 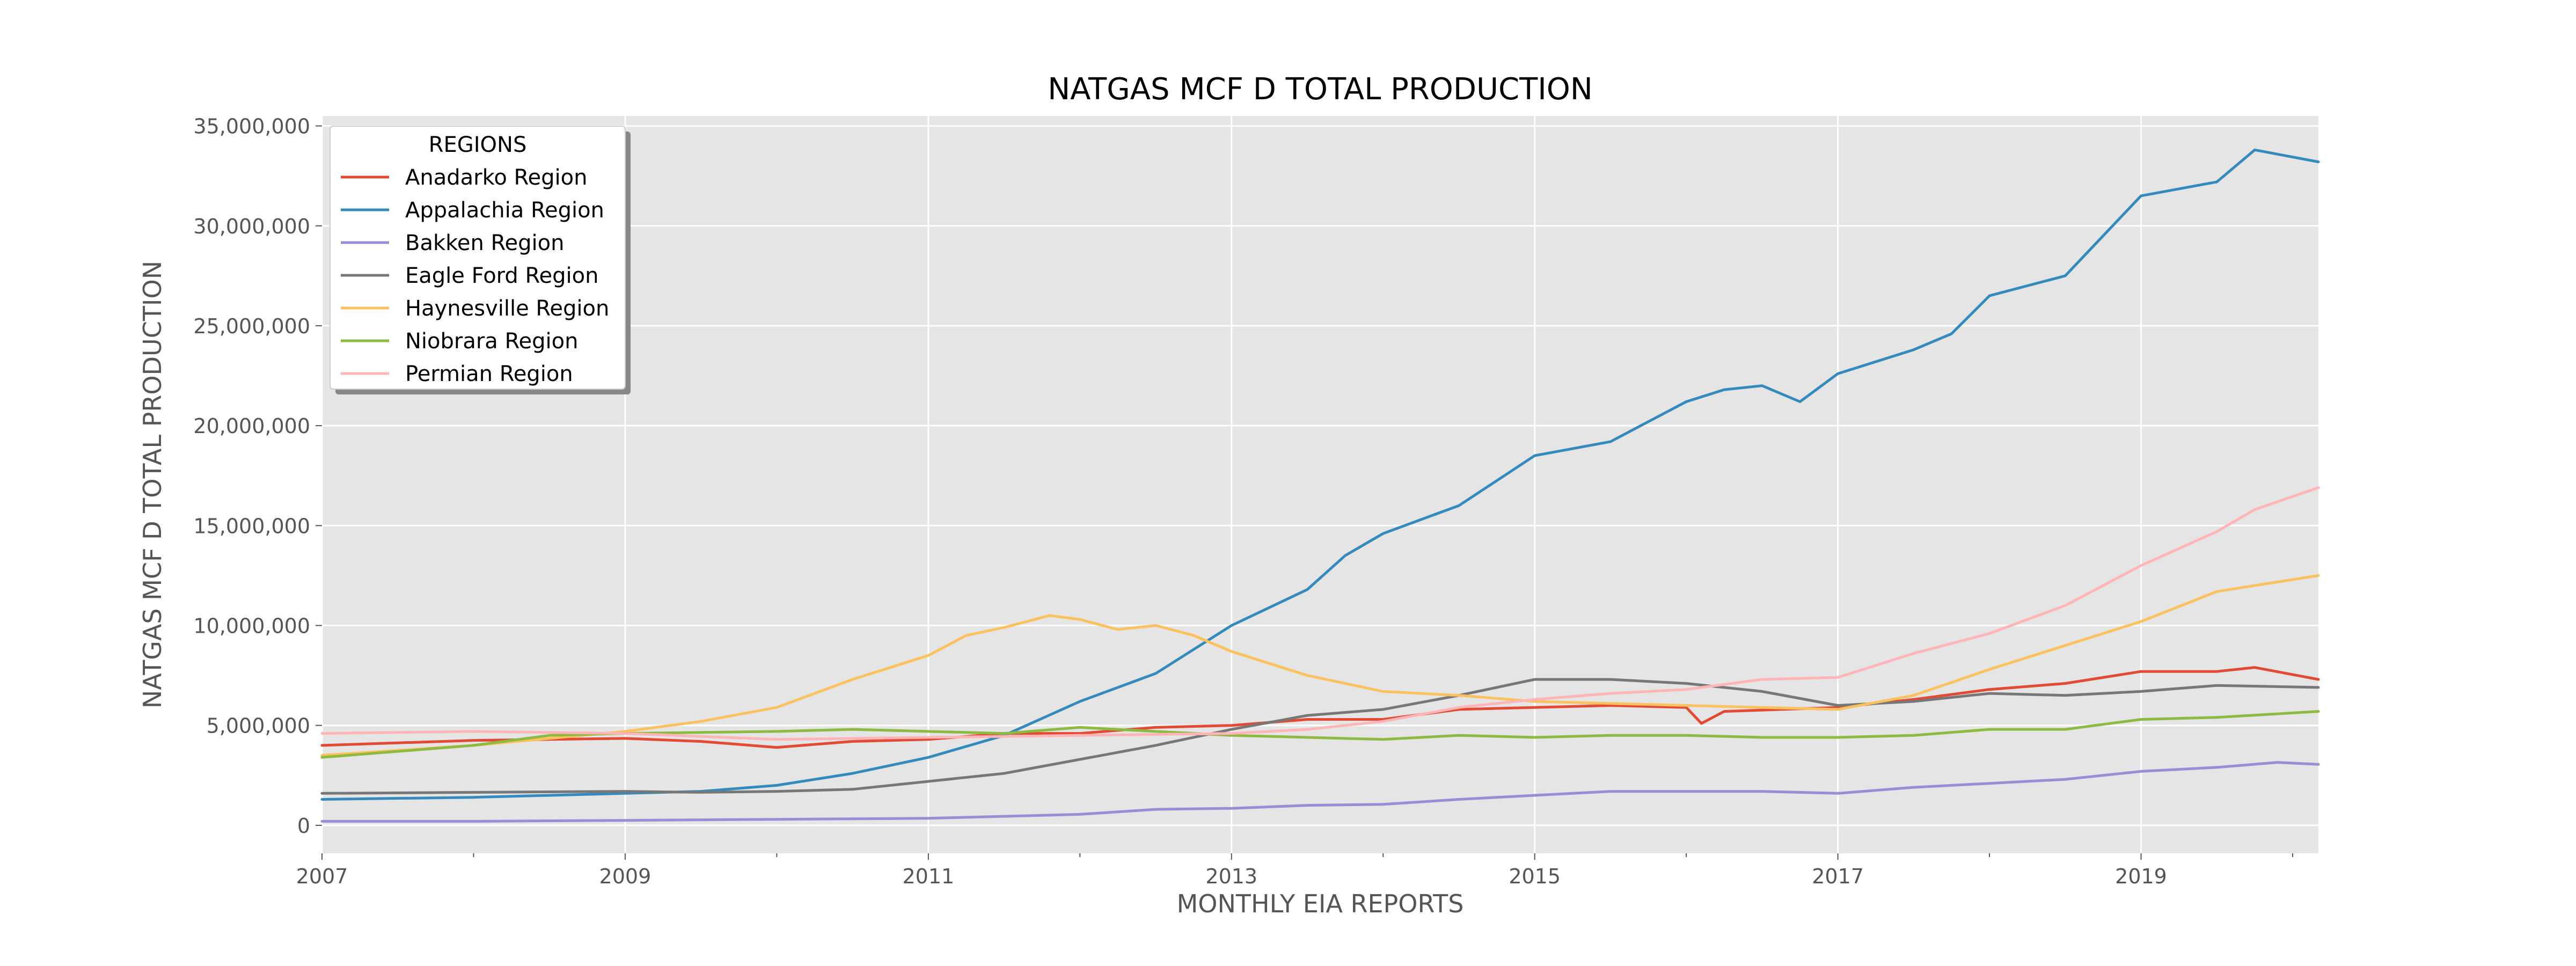 What do you see at coordinates (1231, 876) in the screenshot?
I see `x-tick-label: 2013` at bounding box center [1231, 876].